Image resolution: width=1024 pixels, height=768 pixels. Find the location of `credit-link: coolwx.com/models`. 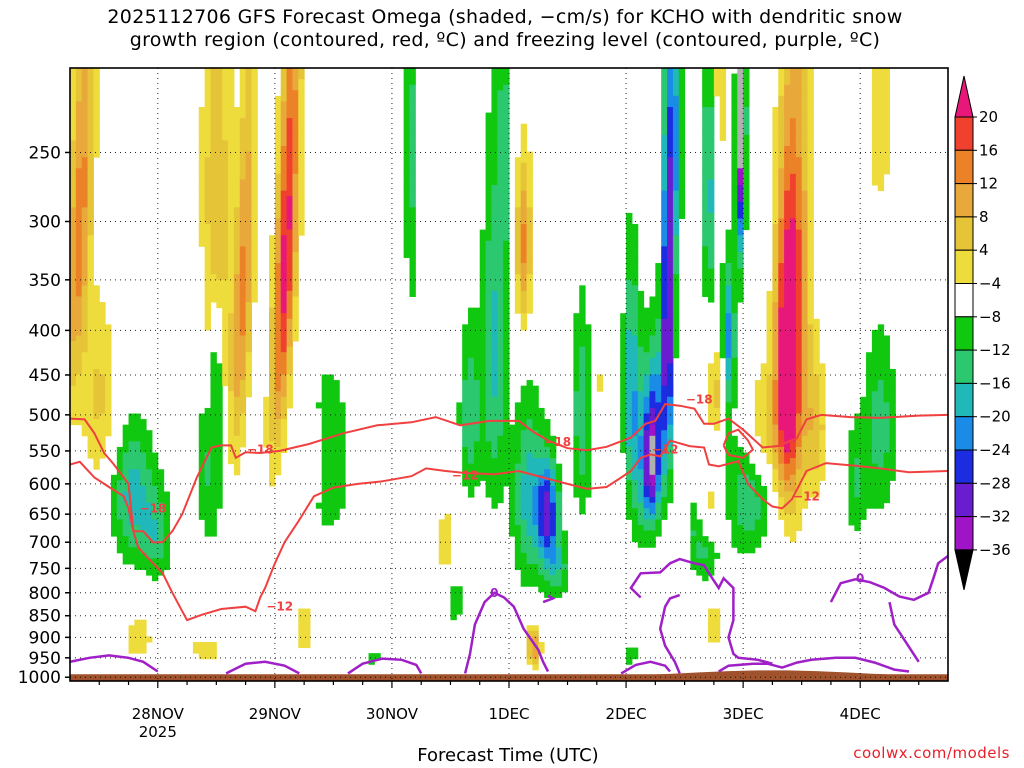

credit-link: coolwx.com/models is located at coordinates (931, 753).